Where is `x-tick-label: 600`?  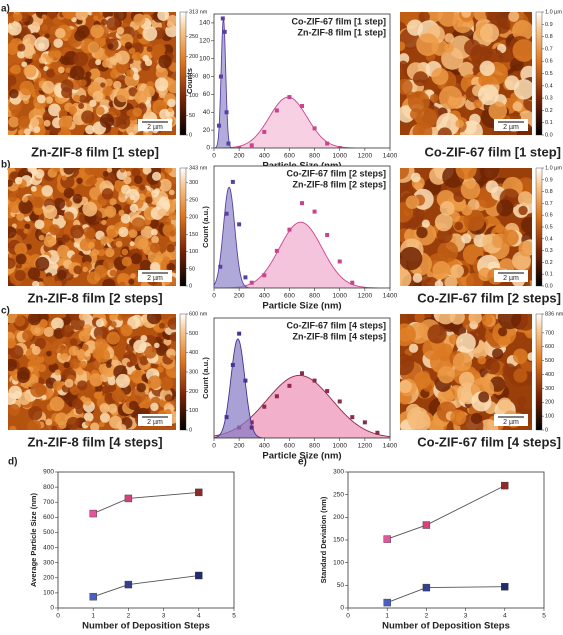 x-tick-label: 600 is located at coordinates (289, 156).